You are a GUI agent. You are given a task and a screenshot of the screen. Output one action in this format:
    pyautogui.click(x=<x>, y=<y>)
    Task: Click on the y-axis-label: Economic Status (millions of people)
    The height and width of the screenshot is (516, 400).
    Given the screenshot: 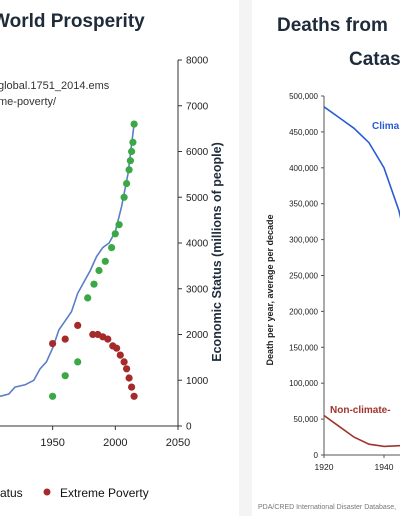 What is the action you would take?
    pyautogui.click(x=217, y=251)
    